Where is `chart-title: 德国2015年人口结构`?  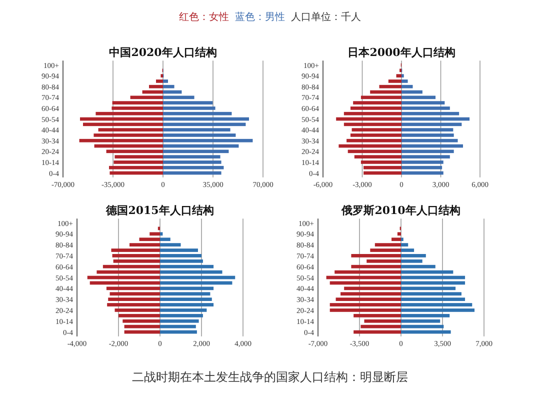
chart-title: 德国2015年人口结构 is located at coordinates (159, 210).